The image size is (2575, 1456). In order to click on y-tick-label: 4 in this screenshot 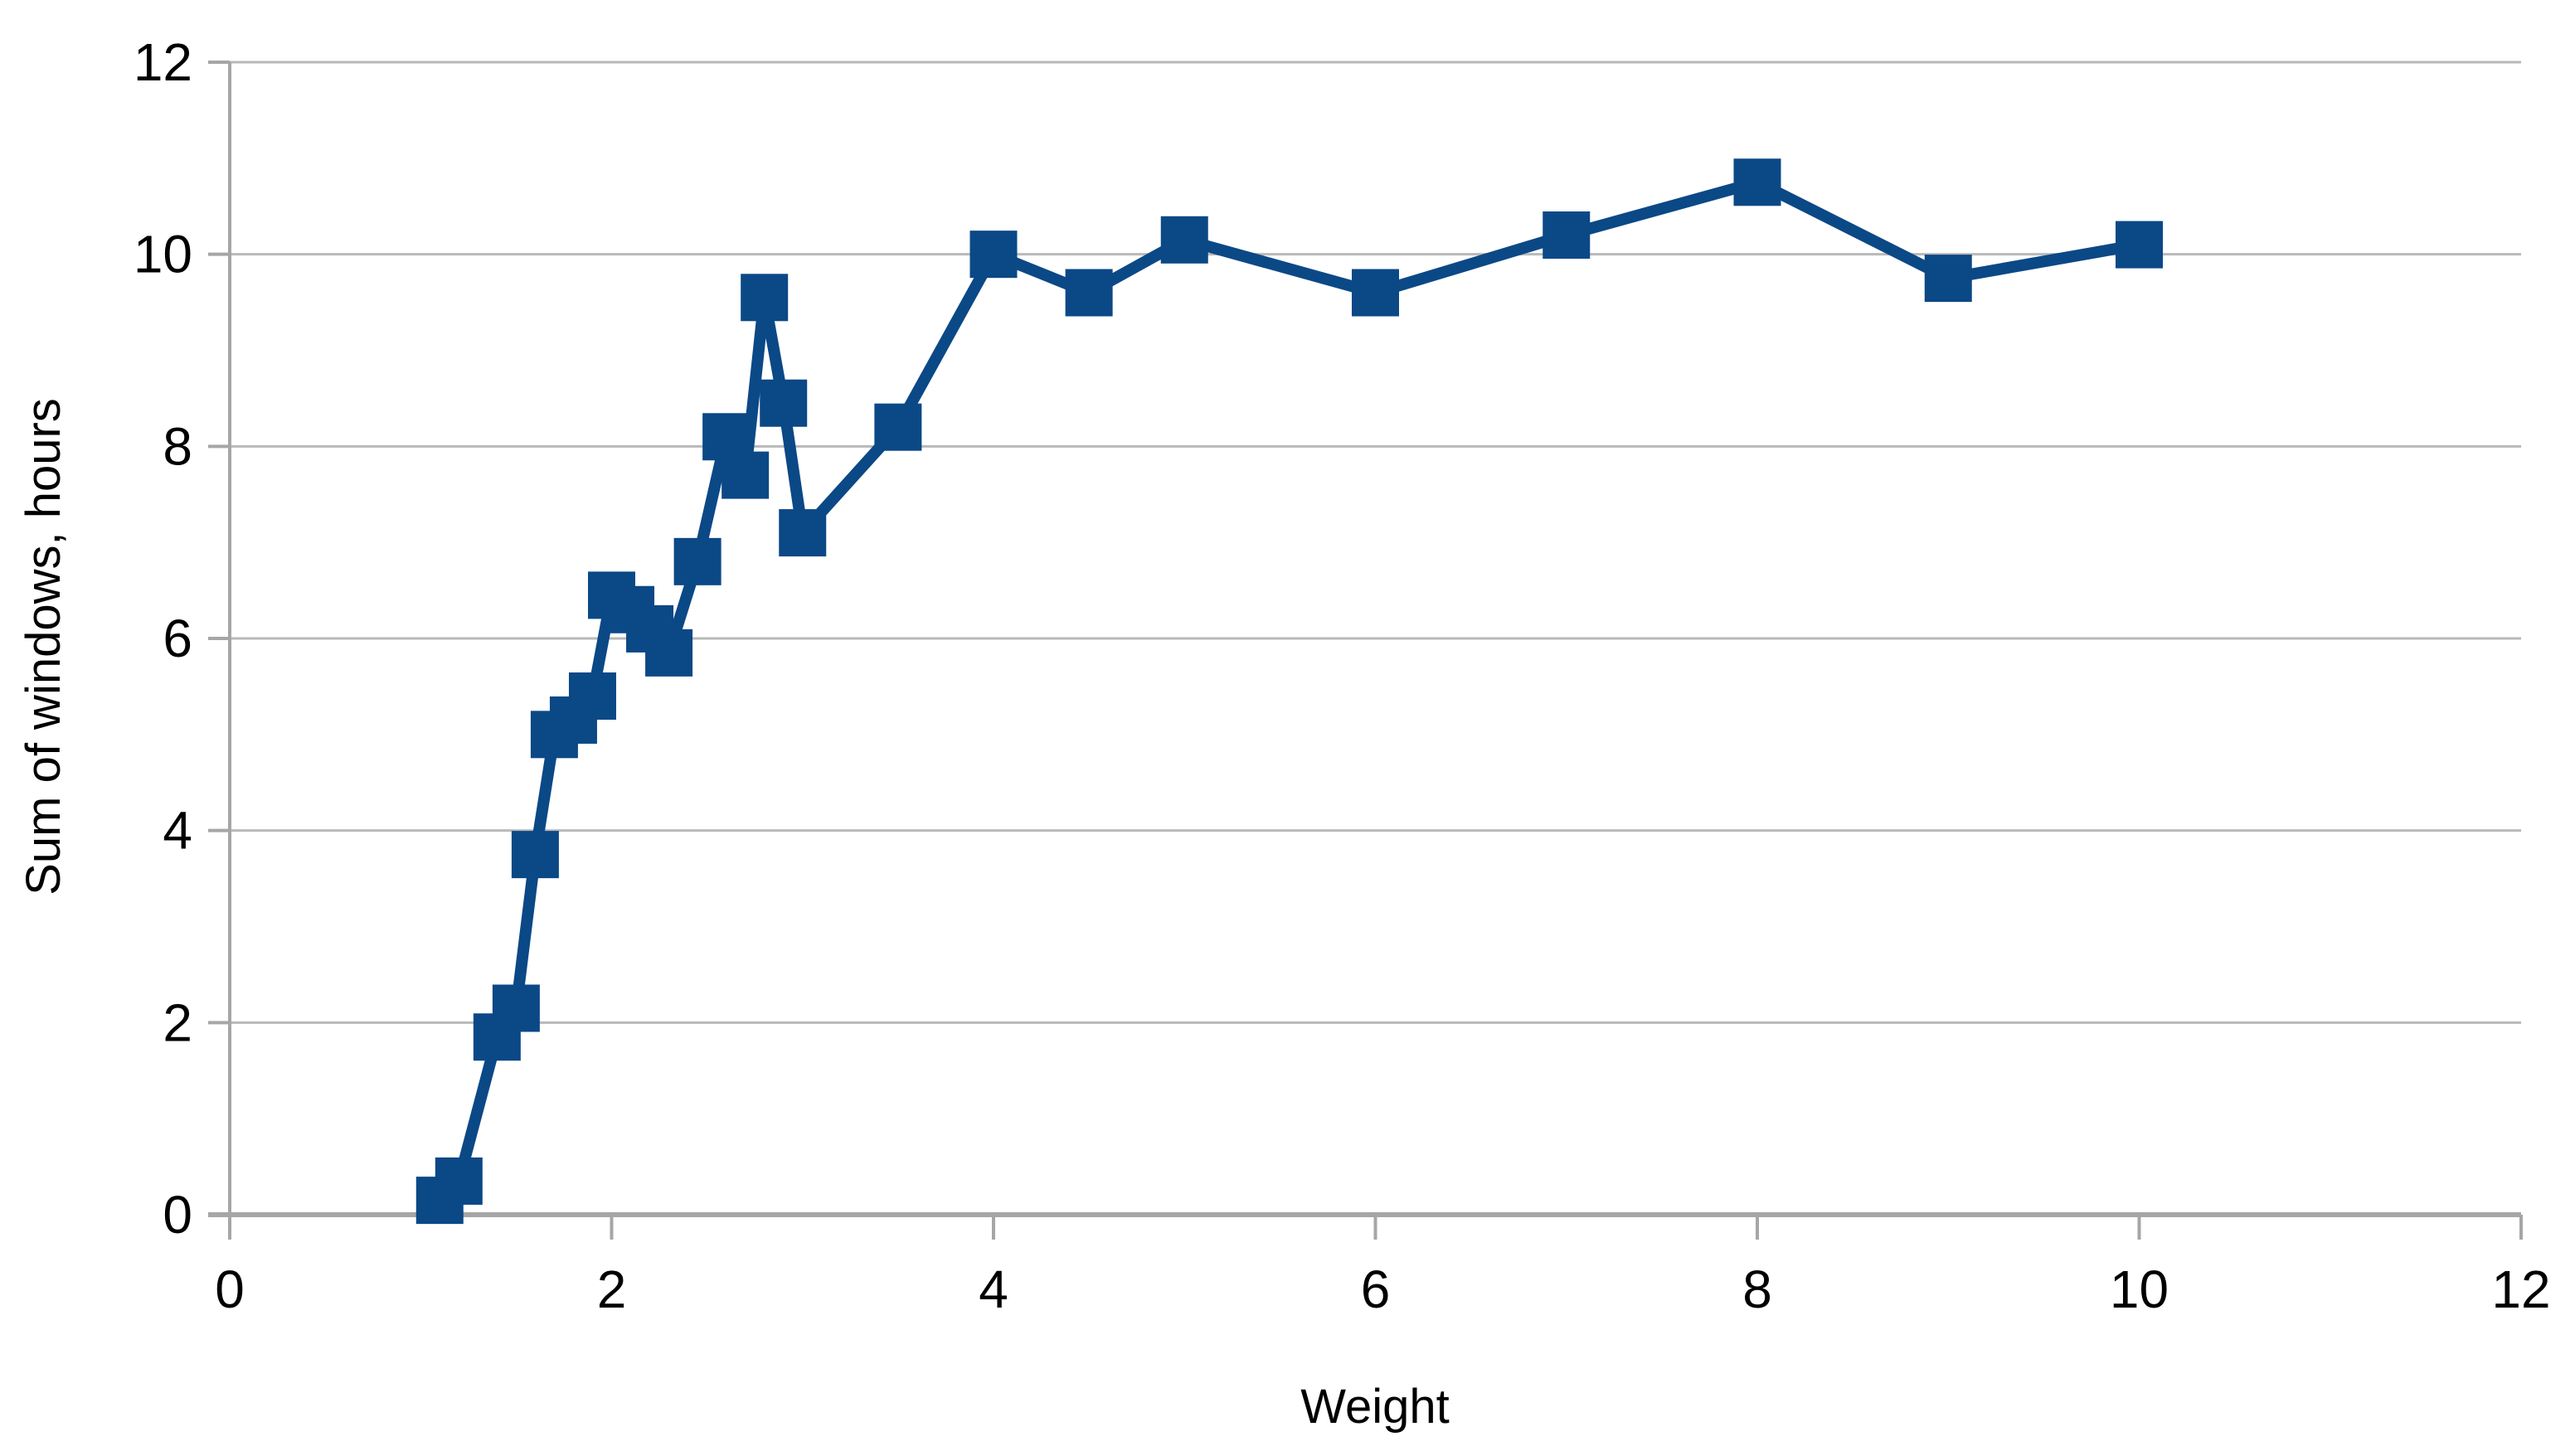, I will do `click(177, 831)`.